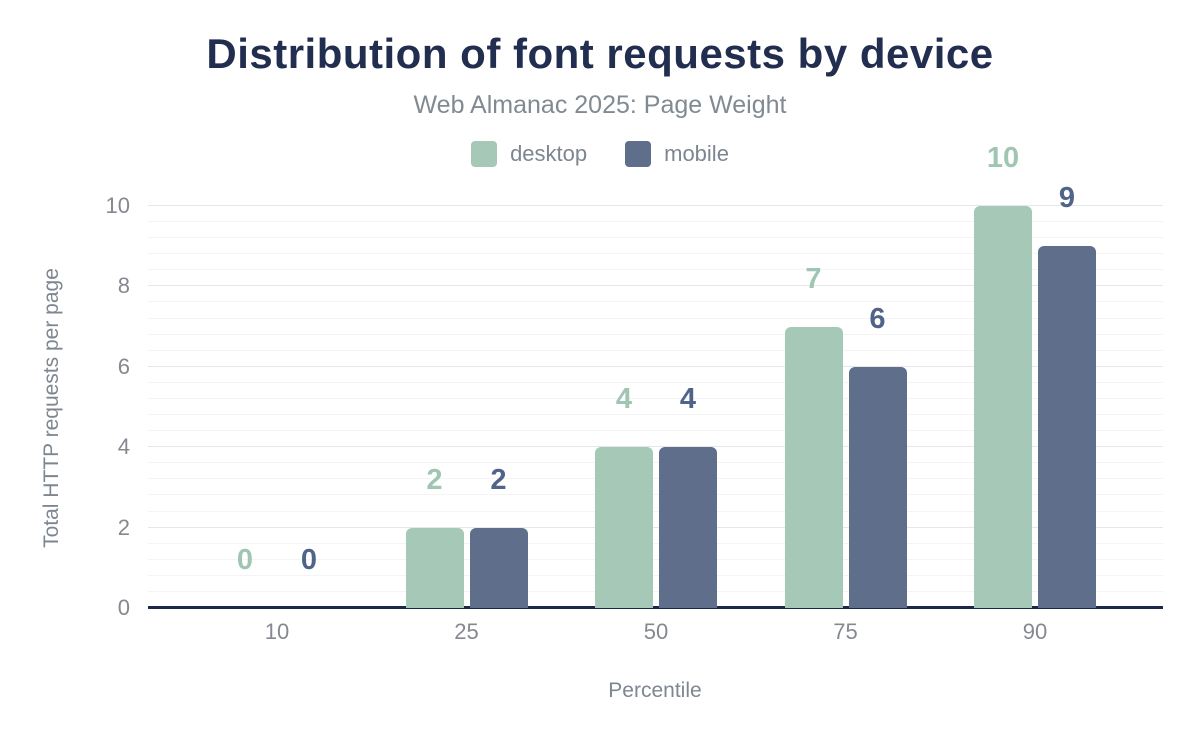  I want to click on chart-subtitle: Web Almanac 2025: Page Weight, so click(600, 105).